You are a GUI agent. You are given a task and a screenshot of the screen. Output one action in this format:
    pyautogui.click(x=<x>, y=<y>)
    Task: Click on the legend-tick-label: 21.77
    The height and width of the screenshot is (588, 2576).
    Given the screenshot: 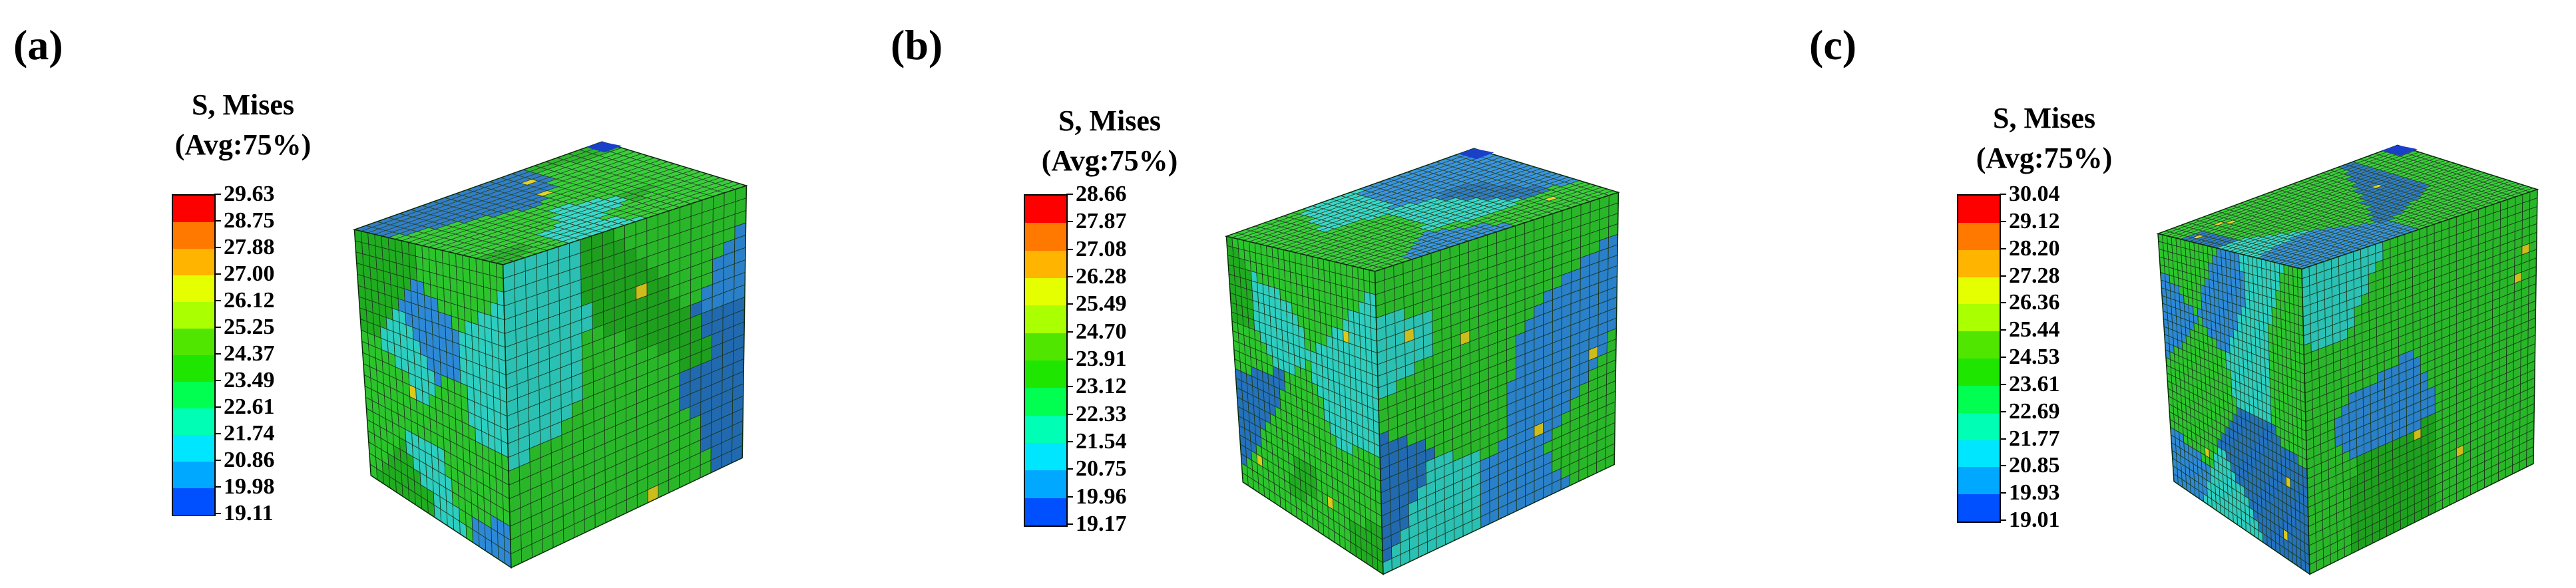 What is the action you would take?
    pyautogui.click(x=2034, y=438)
    